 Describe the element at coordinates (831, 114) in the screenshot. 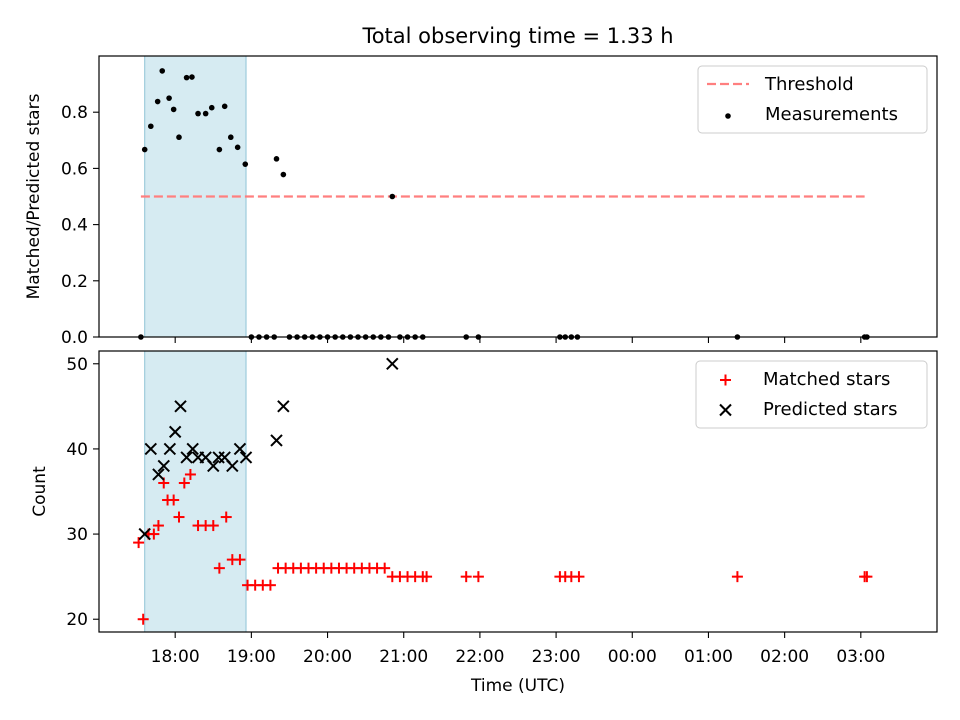

I see `legend-measurement-label: Measurements` at that location.